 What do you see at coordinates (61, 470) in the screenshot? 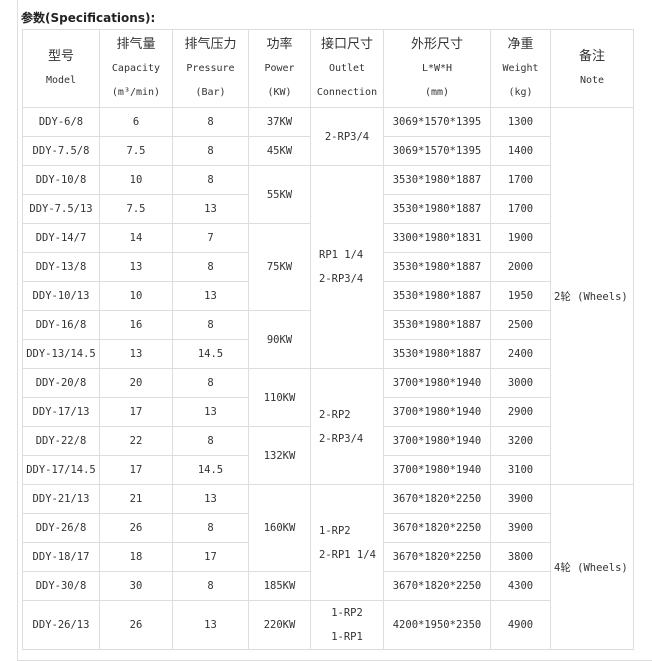
I see `model-cell: DDY-17/14.5` at bounding box center [61, 470].